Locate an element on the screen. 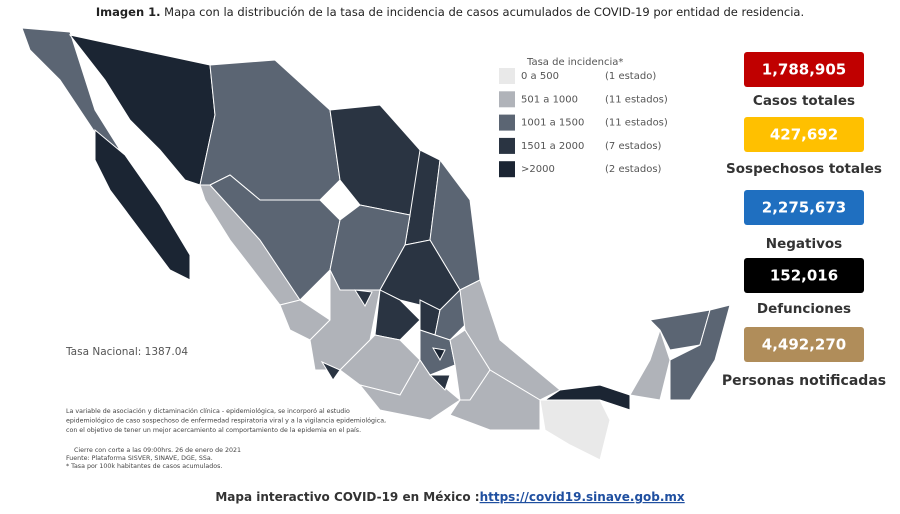 The width and height of the screenshot is (900, 514). footer-text: Mapa interactivo COVID-19 en México : is located at coordinates (347, 497).